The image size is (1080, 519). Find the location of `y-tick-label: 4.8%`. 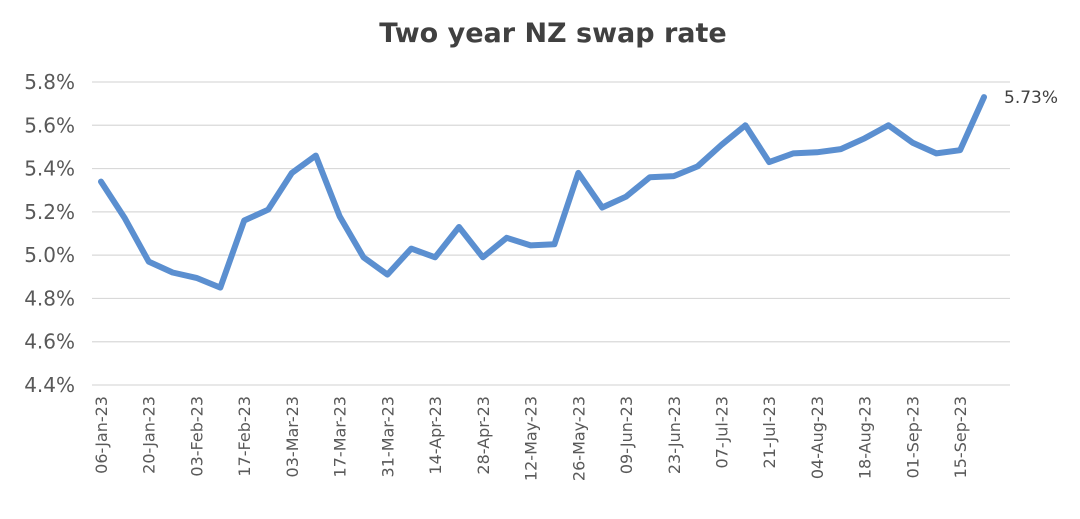

y-tick-label: 4.8% is located at coordinates (49, 298).